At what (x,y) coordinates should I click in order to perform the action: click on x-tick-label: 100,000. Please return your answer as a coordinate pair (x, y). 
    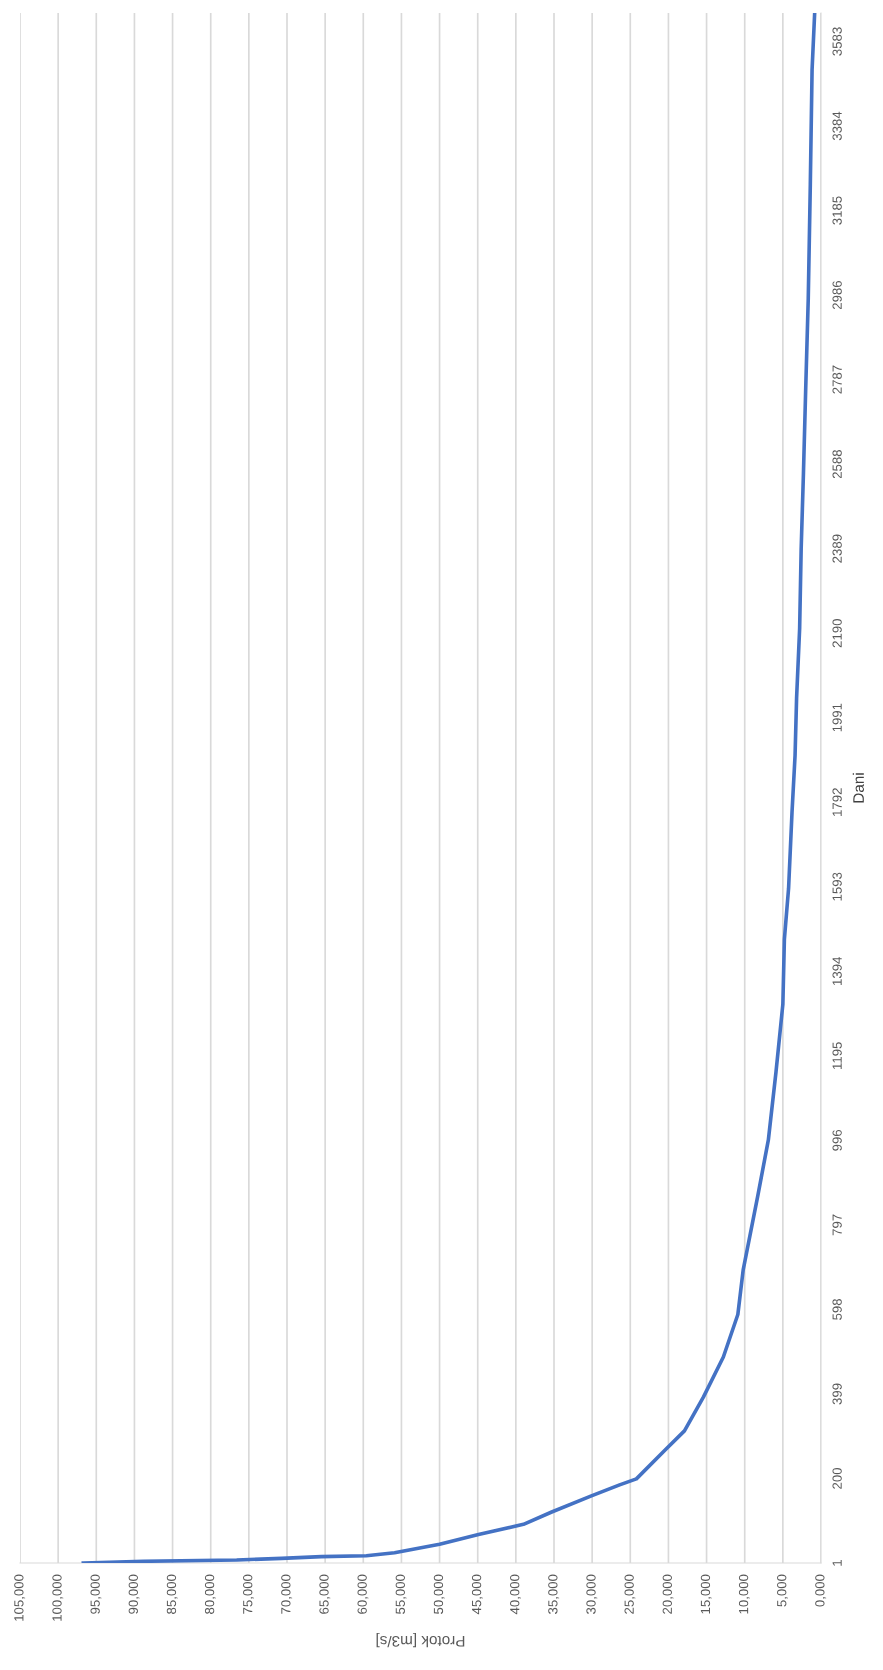
    Looking at the image, I should click on (58, 1597).